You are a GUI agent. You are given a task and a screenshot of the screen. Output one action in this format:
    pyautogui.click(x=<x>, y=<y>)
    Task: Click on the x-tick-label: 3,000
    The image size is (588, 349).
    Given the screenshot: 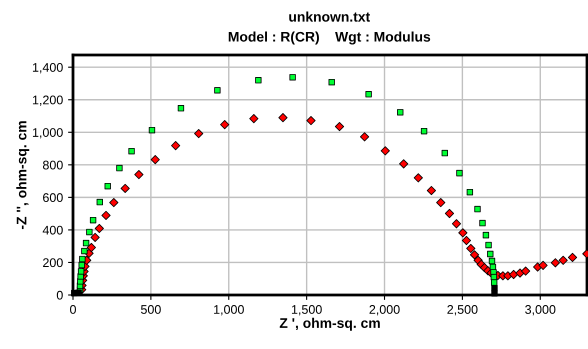 What is the action you would take?
    pyautogui.click(x=540, y=310)
    